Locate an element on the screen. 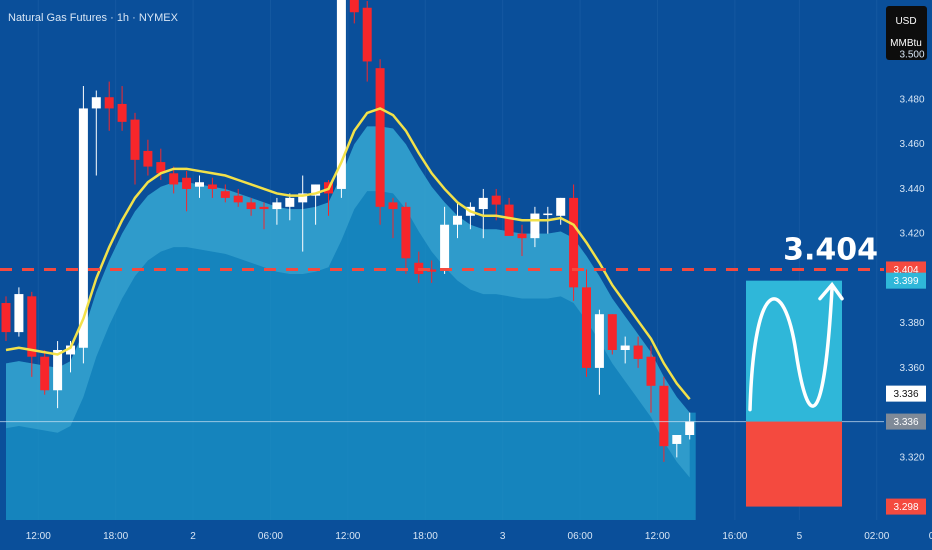 The width and height of the screenshot is (932, 550). position-stop-label-bg is located at coordinates (906, 506).